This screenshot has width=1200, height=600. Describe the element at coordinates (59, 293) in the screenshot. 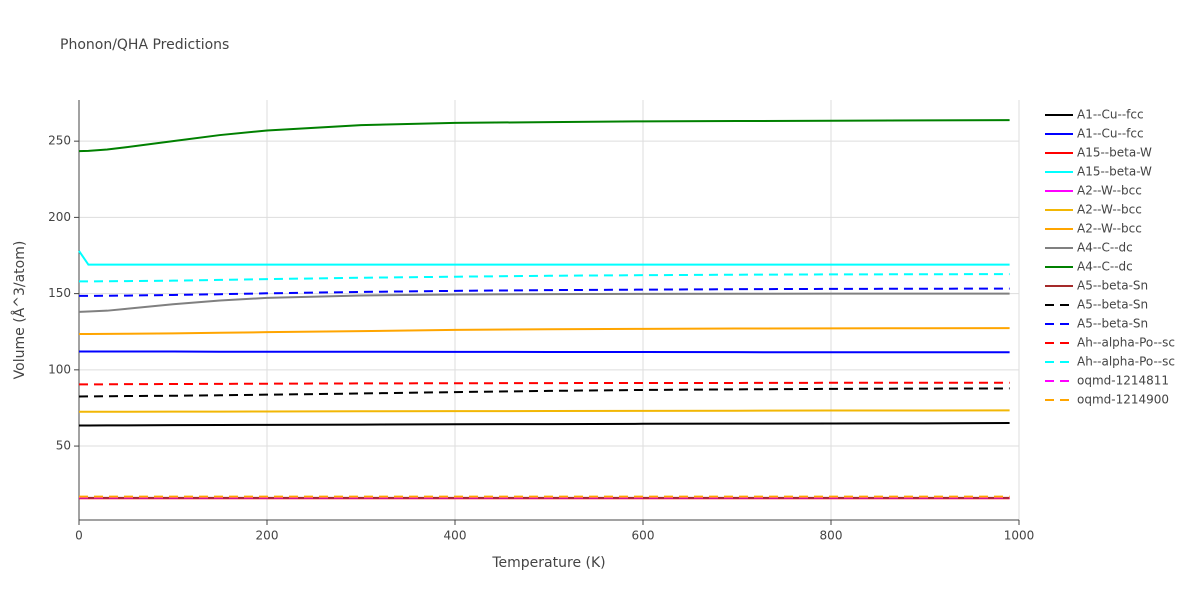

I see `y-tick-label: 150` at that location.